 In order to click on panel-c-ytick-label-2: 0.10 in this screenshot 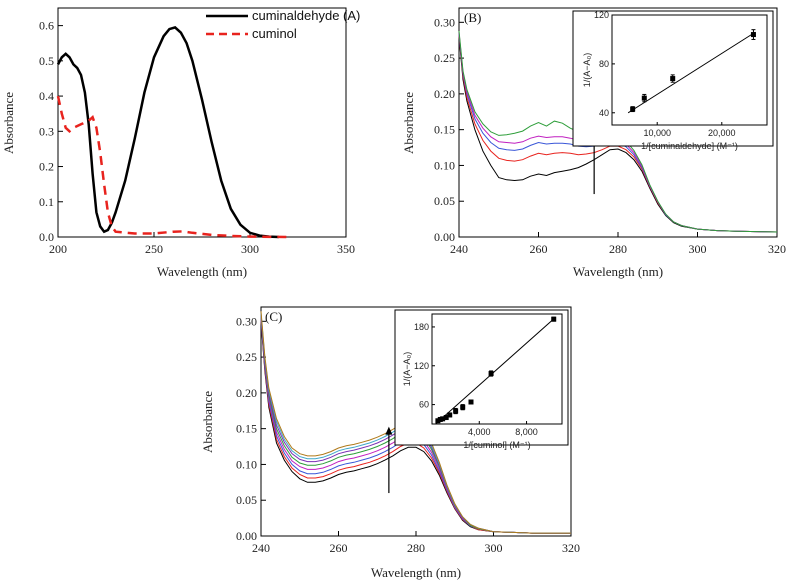, I will do `click(246, 464)`.